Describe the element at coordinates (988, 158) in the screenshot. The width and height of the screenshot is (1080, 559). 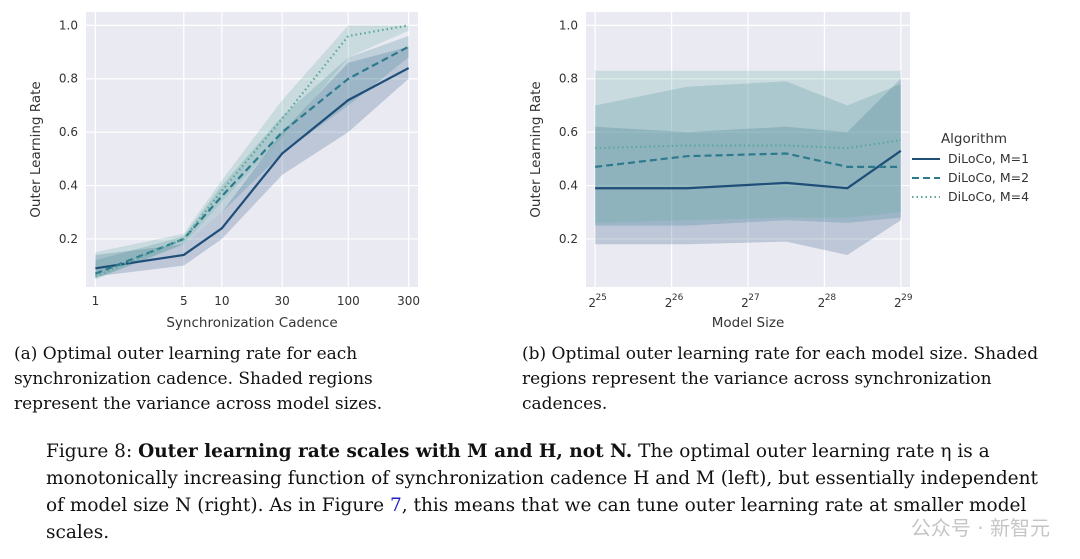
I see `legend-label-1: DiLoCo, M=1` at that location.